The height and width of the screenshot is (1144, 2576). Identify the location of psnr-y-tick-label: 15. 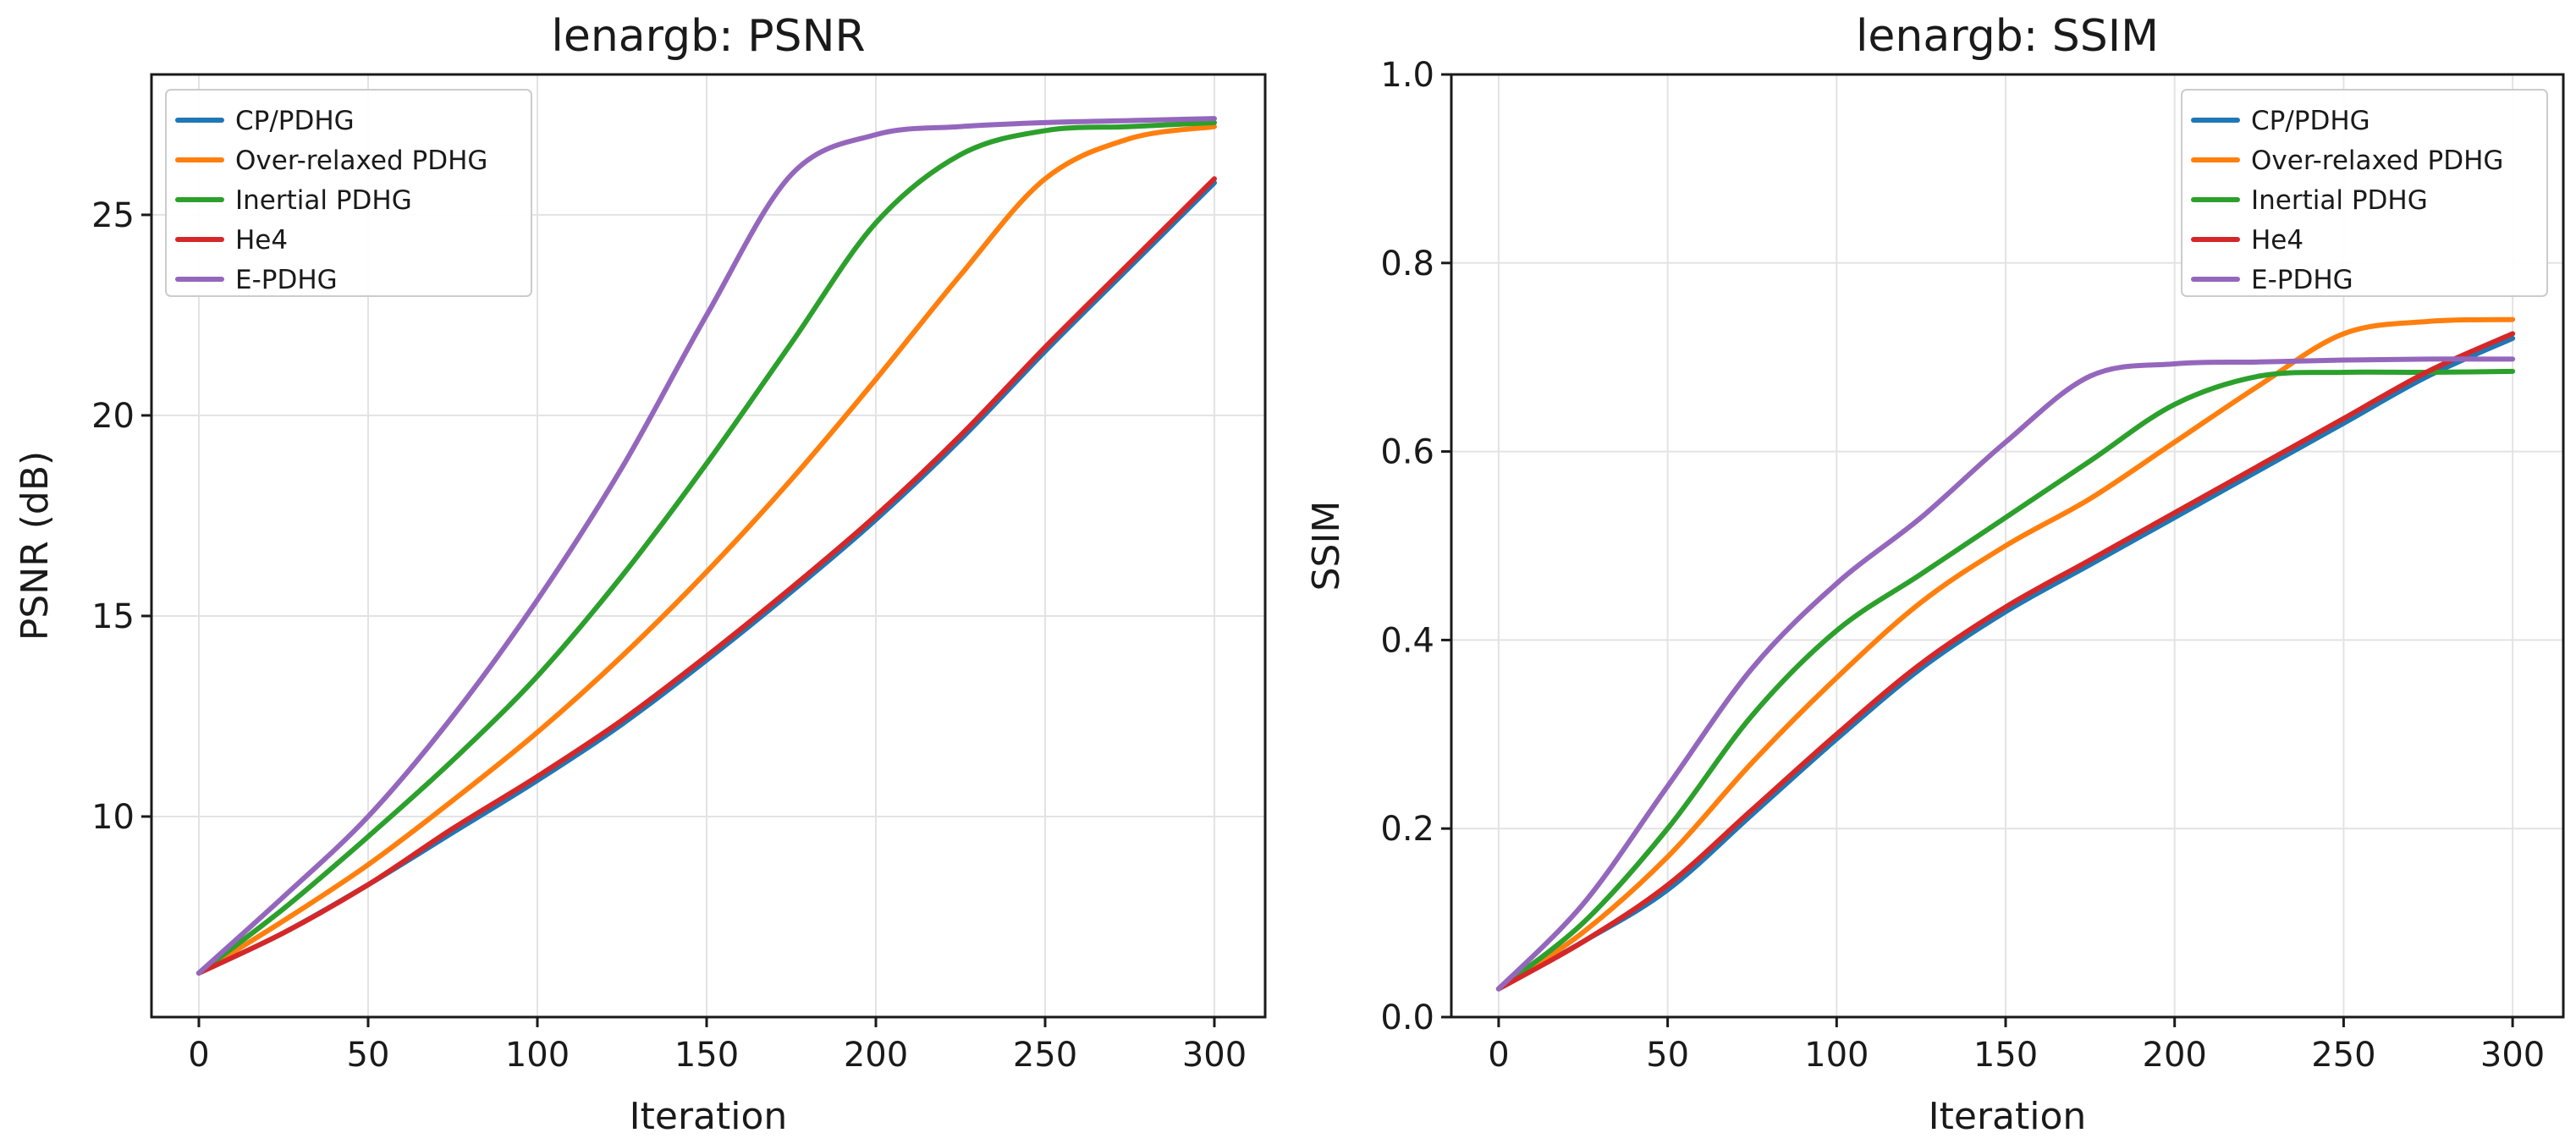
(113, 616).